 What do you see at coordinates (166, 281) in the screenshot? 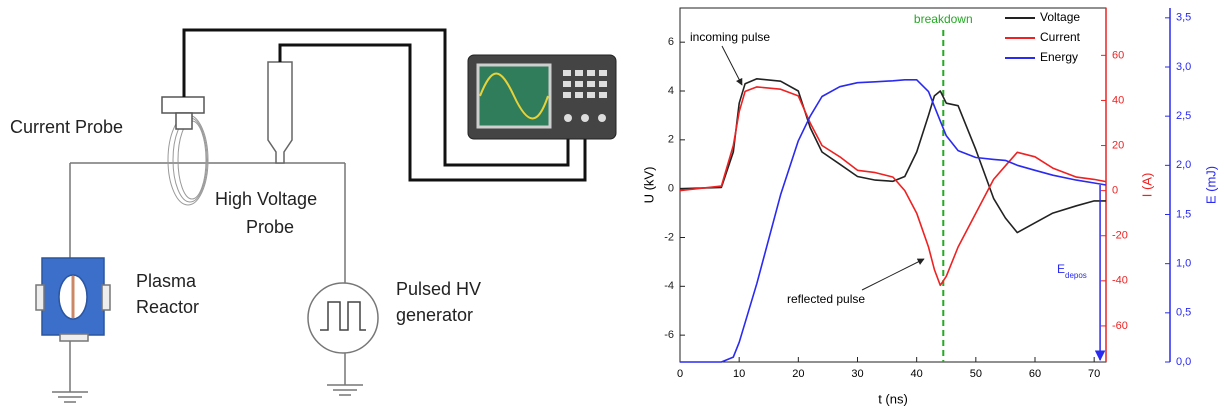
I see `label: Plasma` at bounding box center [166, 281].